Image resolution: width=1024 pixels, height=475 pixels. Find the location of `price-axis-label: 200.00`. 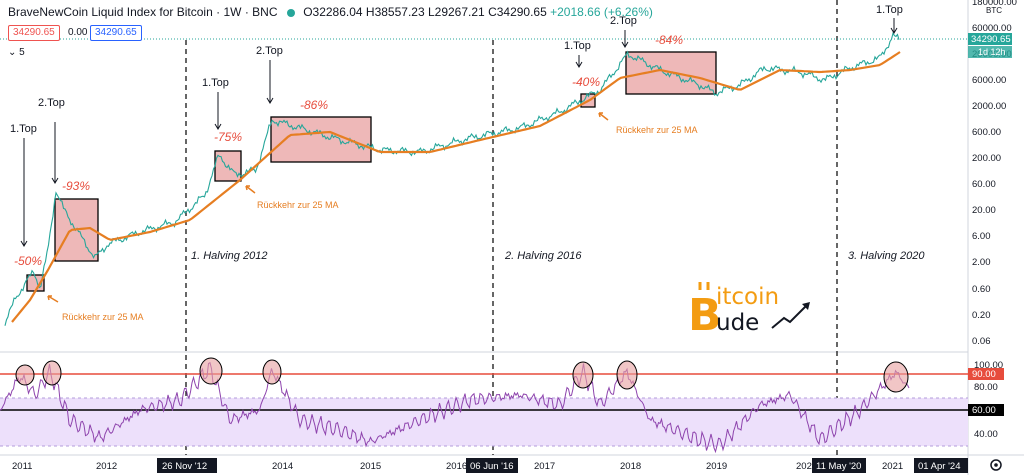

price-axis-label: 200.00 is located at coordinates (986, 158).